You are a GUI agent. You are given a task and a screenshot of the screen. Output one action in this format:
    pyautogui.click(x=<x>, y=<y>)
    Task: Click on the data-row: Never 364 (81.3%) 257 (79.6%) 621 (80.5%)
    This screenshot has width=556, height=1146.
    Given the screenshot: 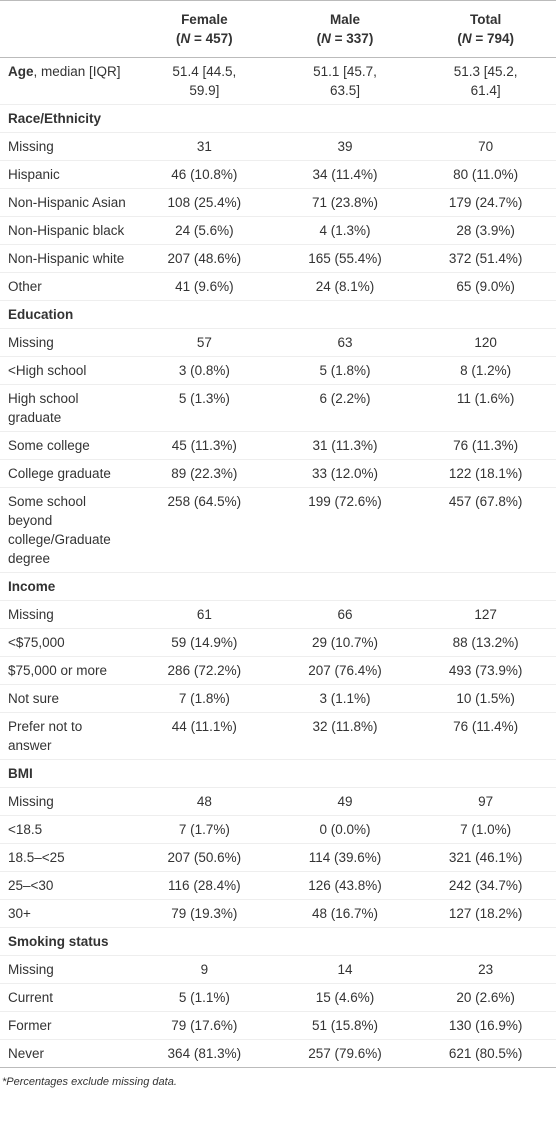 What is the action you would take?
    pyautogui.click(x=278, y=1053)
    